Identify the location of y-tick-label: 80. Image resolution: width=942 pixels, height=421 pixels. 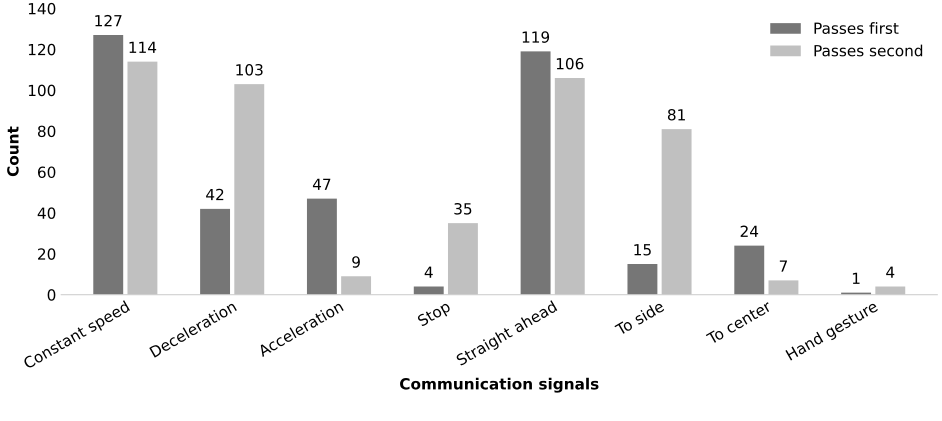
(47, 132).